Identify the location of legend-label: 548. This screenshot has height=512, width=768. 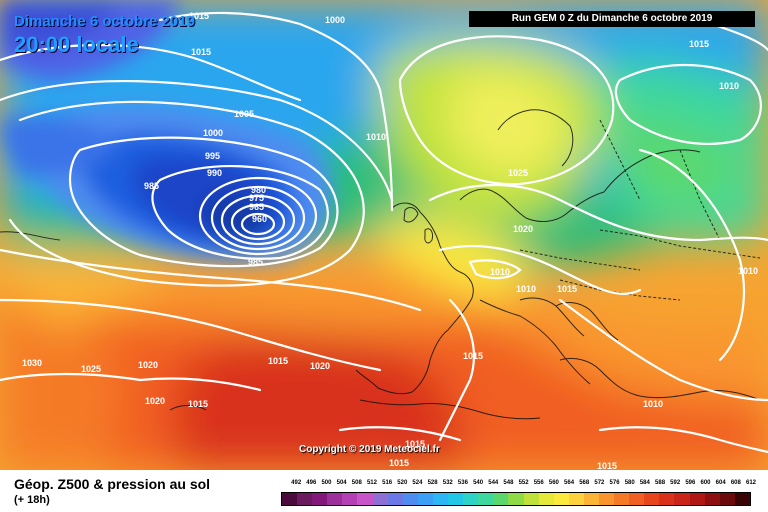
(508, 483).